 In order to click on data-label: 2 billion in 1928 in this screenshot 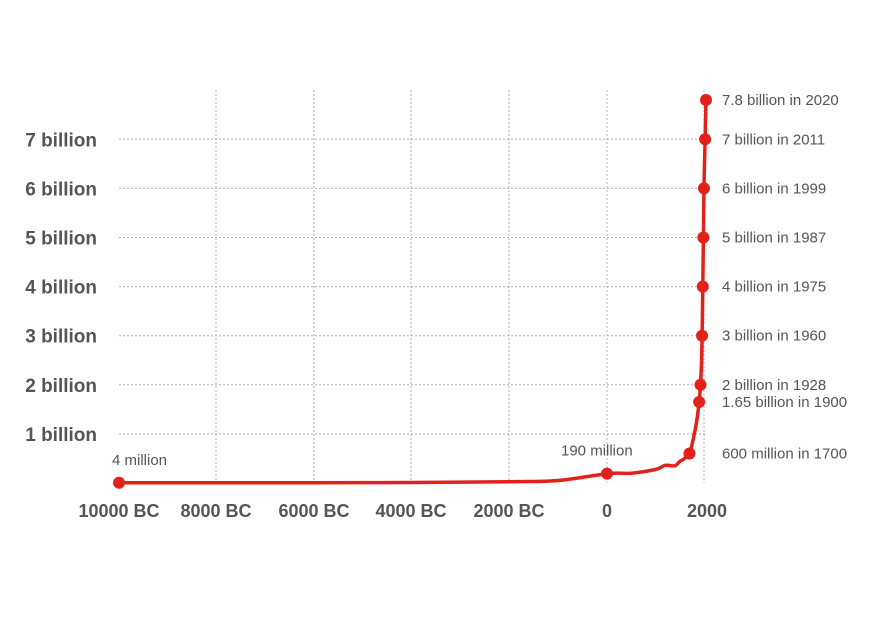, I will do `click(774, 385)`.